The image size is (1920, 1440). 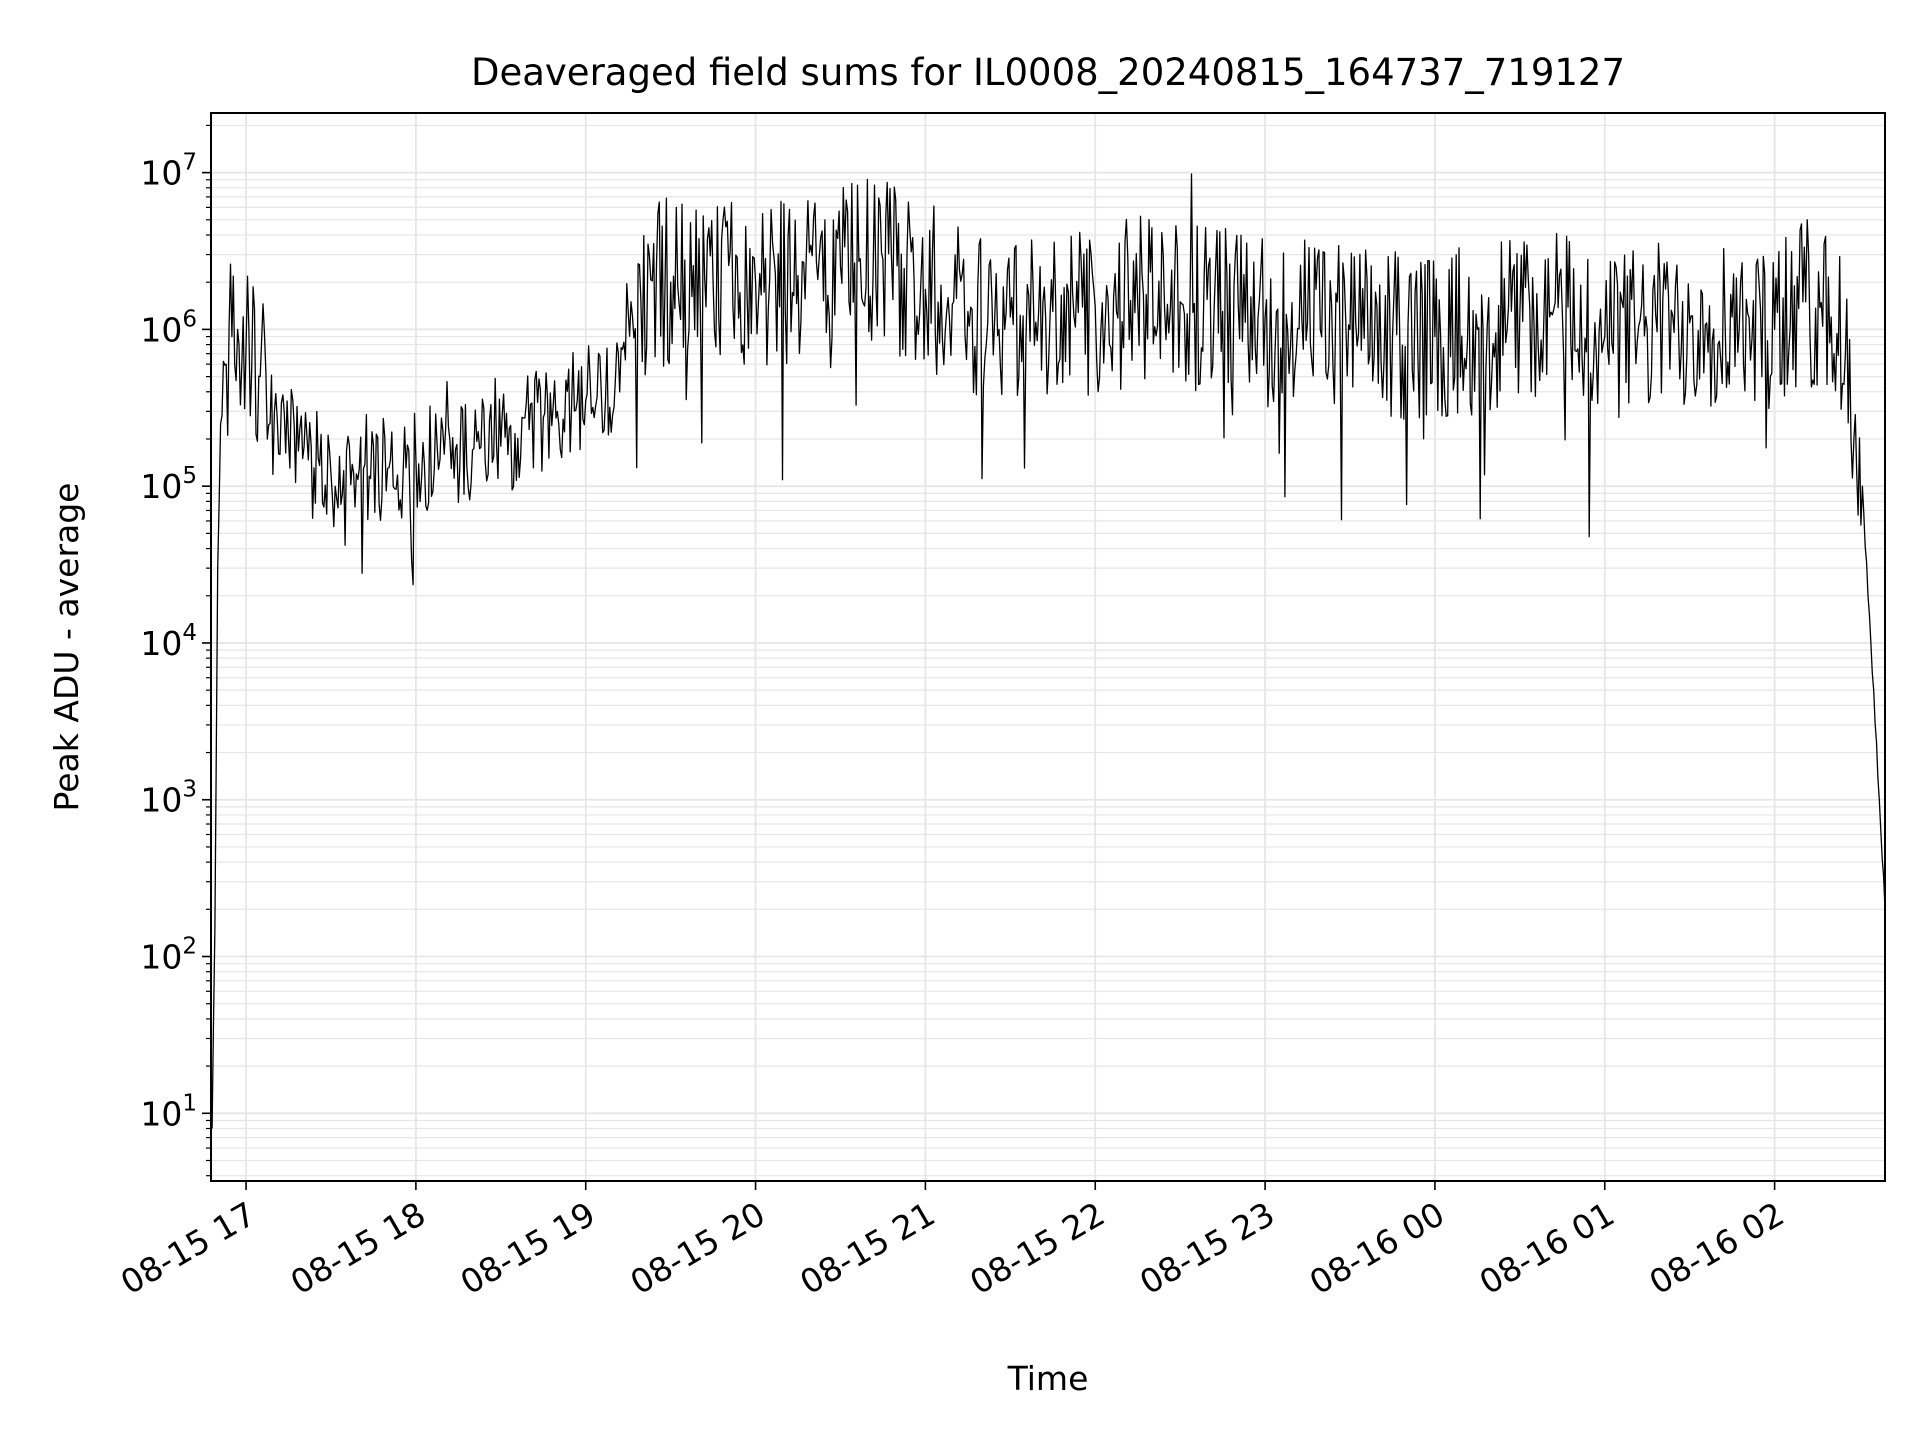 I want to click on y-axis: 101 102 103 104 105 106 107, so click(x=175, y=650).